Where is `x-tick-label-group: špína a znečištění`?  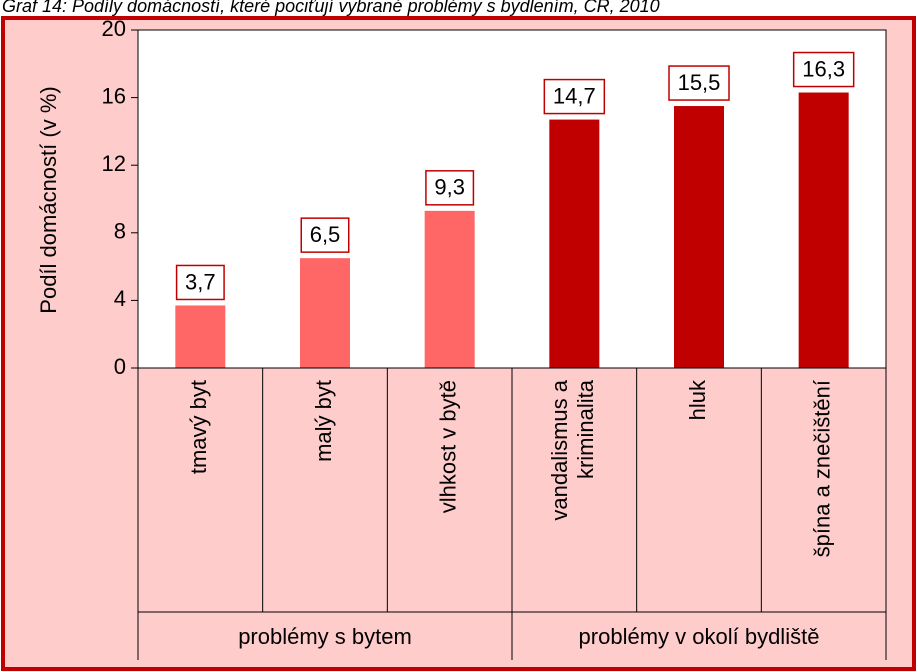
x-tick-label-group: špína a znečištění is located at coordinates (821, 468).